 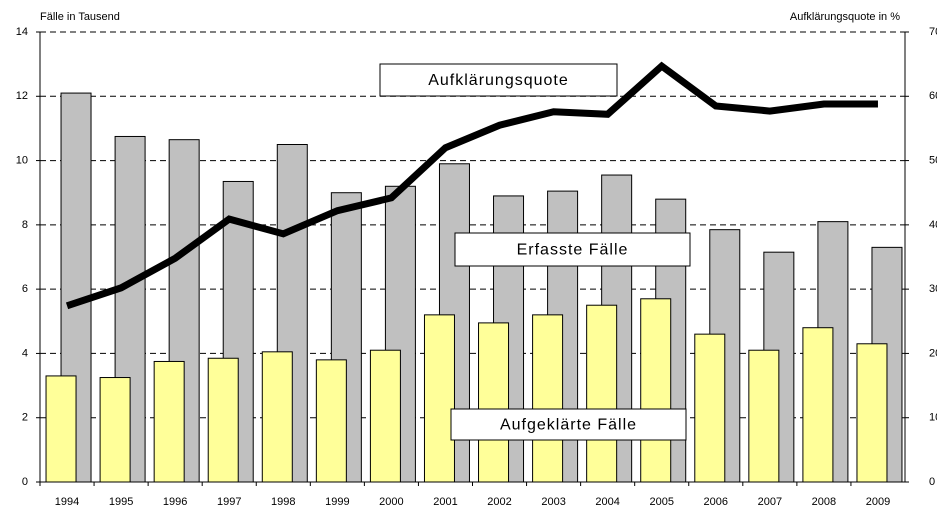 What do you see at coordinates (80, 17) in the screenshot?
I see `y-axis-label: Fälle in Tausend` at bounding box center [80, 17].